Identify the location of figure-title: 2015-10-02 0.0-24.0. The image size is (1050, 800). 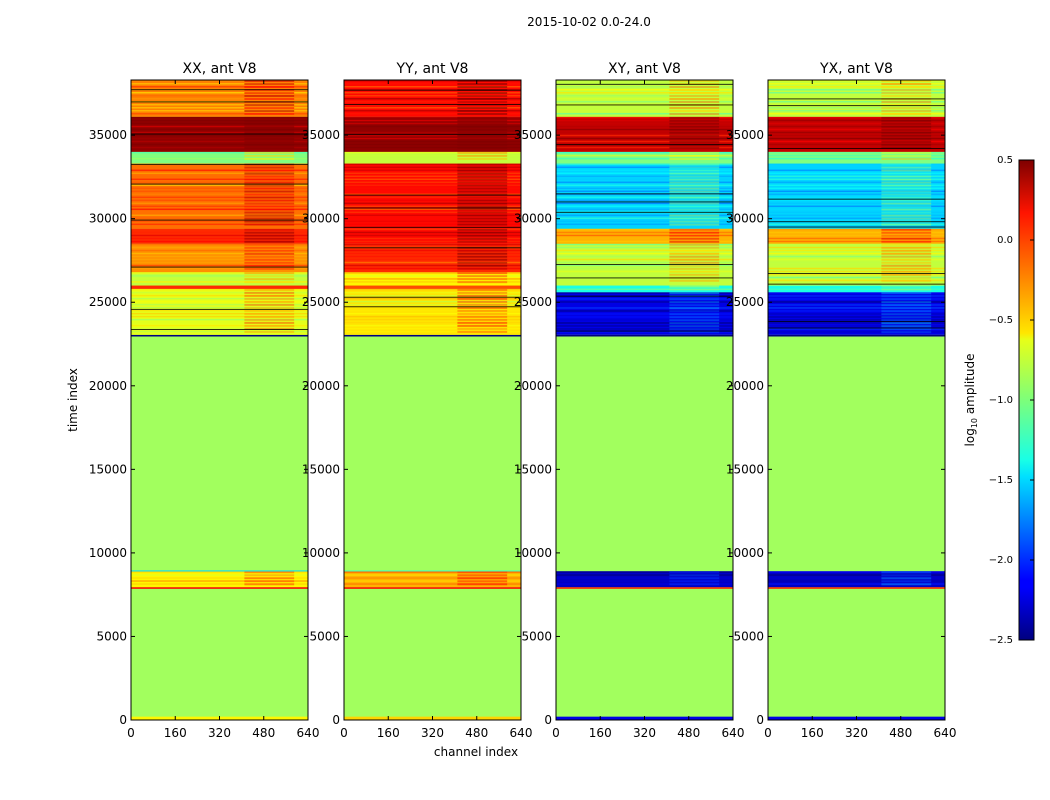
(589, 22).